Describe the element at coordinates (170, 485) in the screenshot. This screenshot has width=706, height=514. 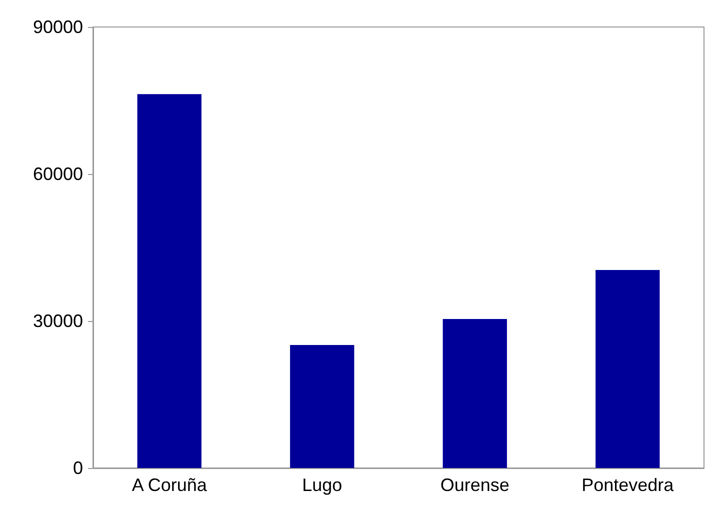
I see `x-tick-label: A Coruña` at that location.